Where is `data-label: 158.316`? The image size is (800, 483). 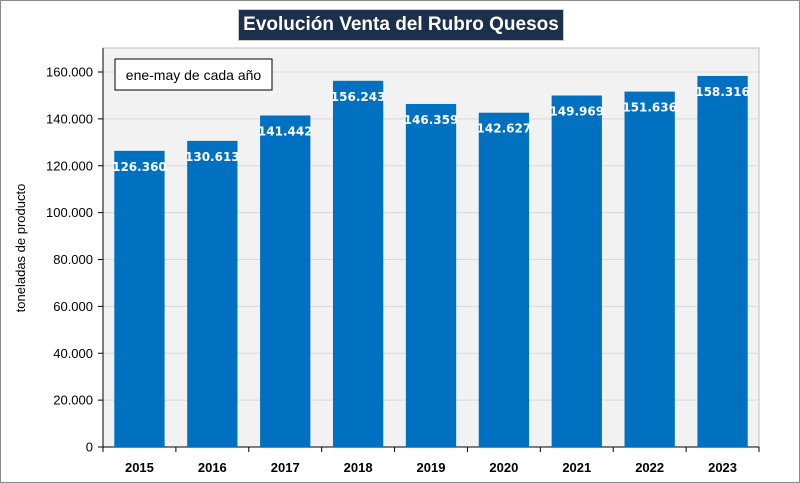 data-label: 158.316 is located at coordinates (722, 92).